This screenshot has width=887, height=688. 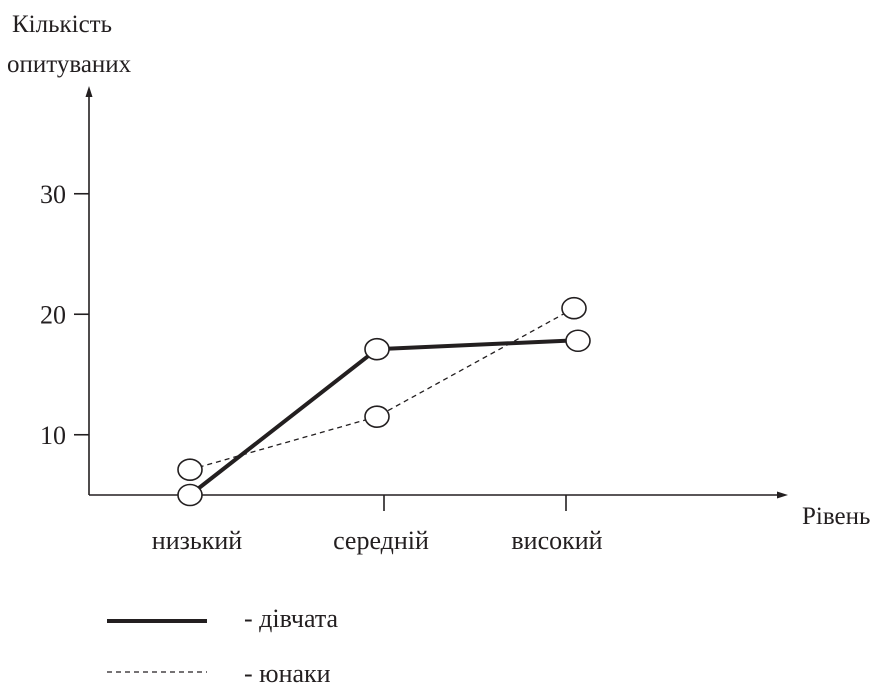 What do you see at coordinates (836, 516) in the screenshot?
I see `x-axis-label: Рівень` at bounding box center [836, 516].